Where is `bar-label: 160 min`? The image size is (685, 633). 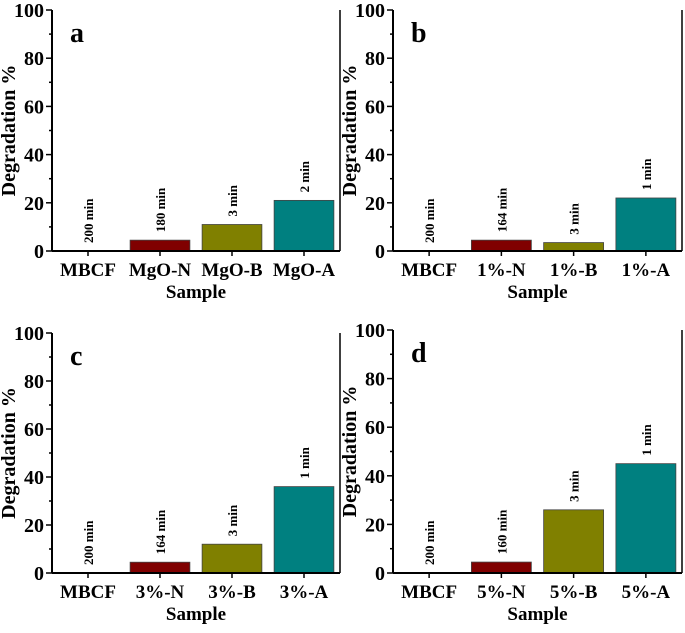 bar-label: 160 min is located at coordinates (501, 531).